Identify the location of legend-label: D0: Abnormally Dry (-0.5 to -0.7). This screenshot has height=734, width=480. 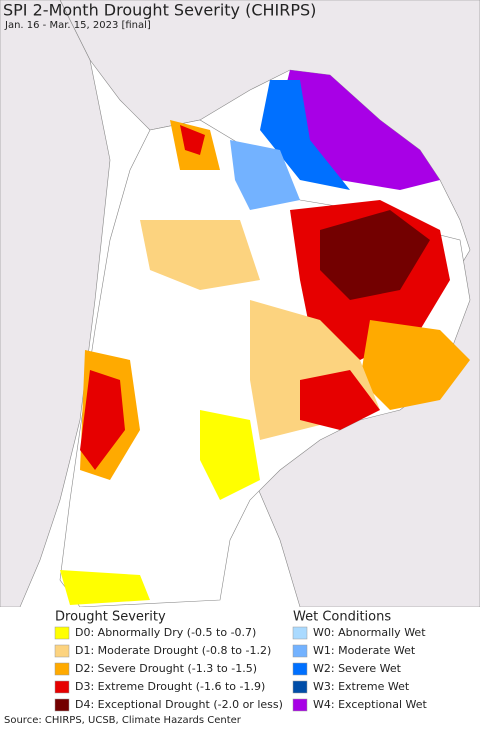
(165, 632).